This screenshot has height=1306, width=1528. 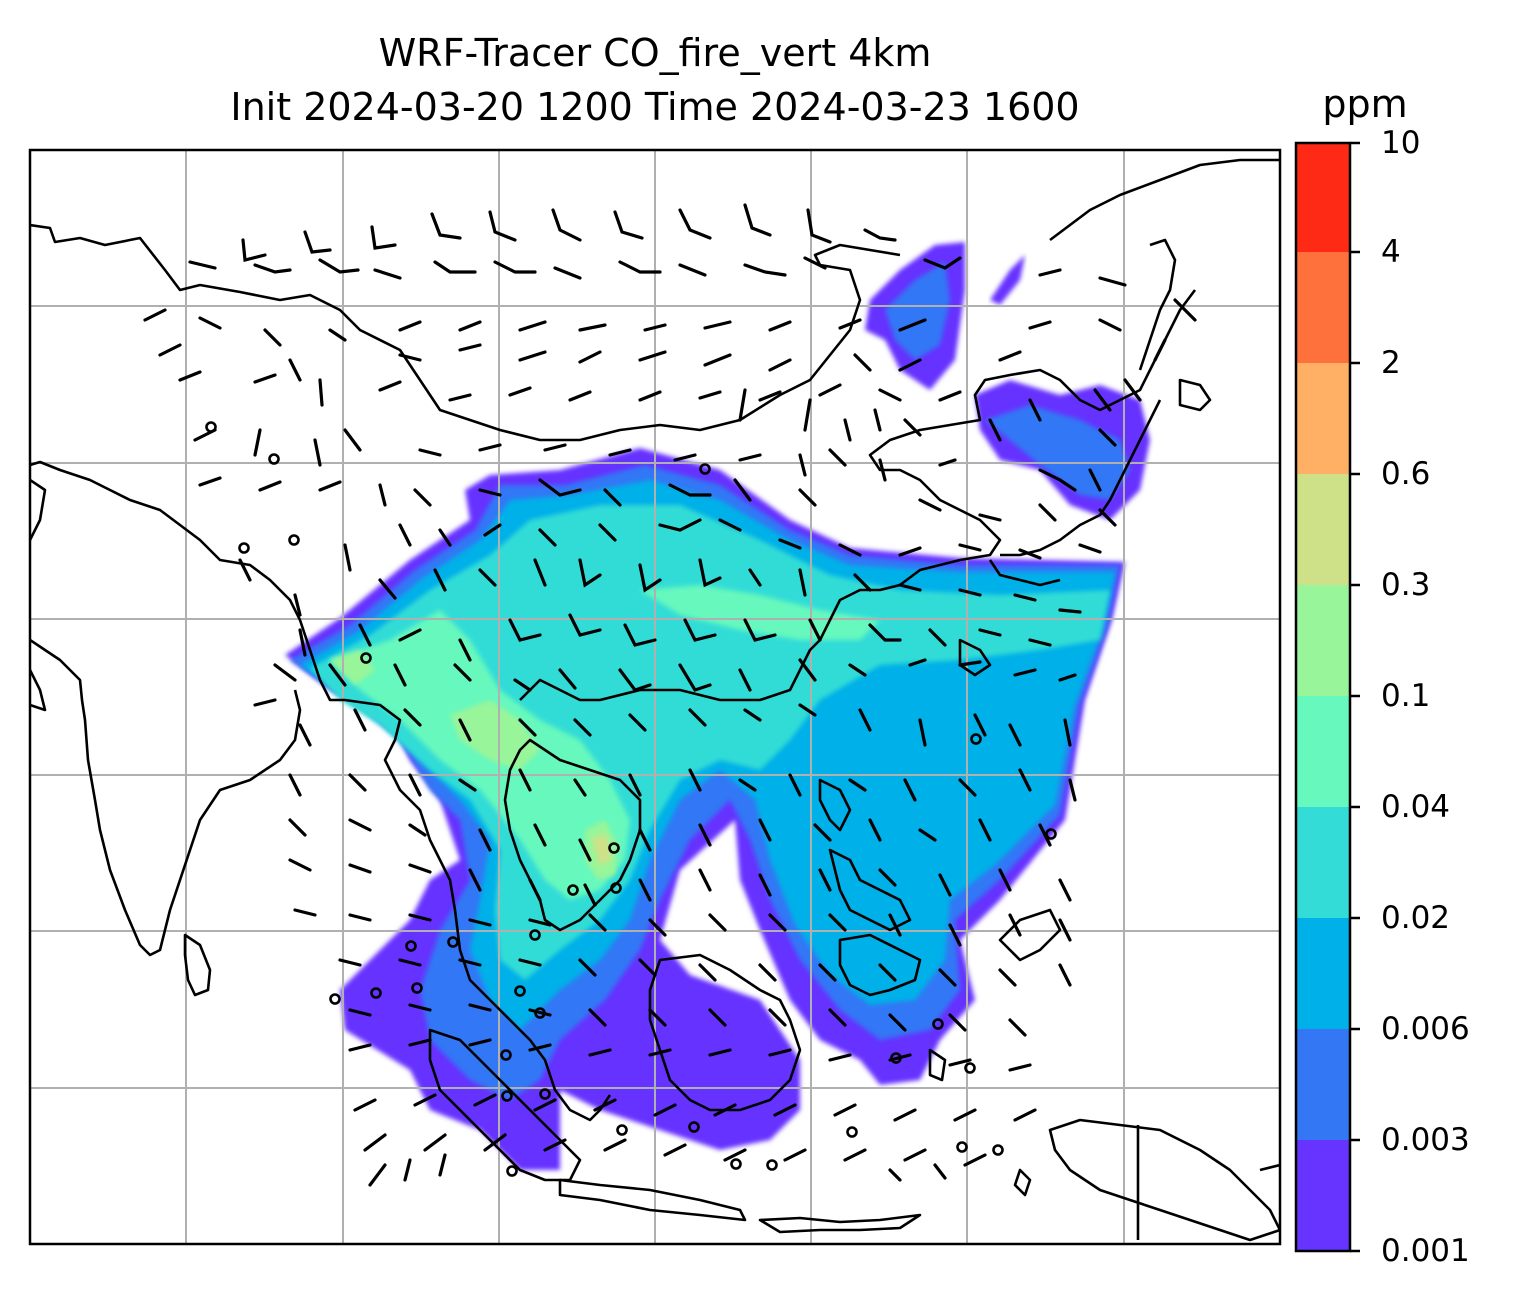 I want to click on colorbar-band-0.04, so click(x=1323, y=751).